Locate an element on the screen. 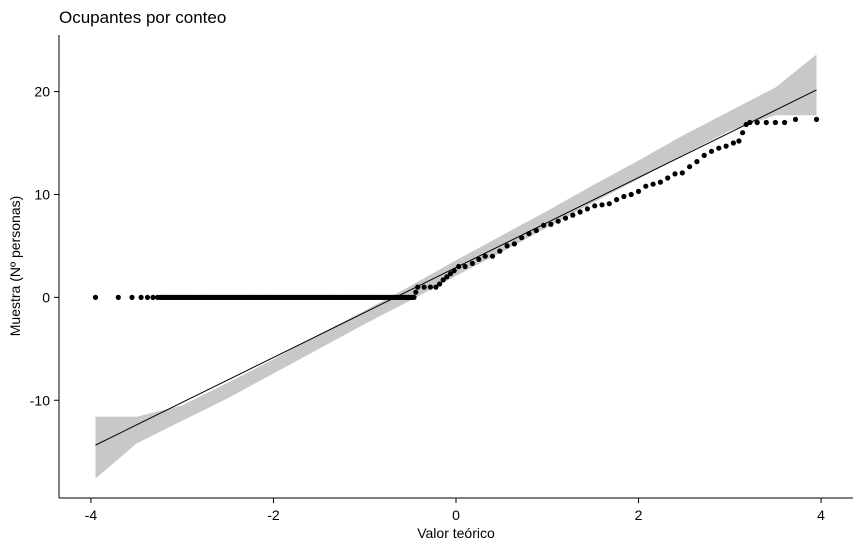 Image resolution: width=862 pixels, height=549 pixels. y-tick-label: 20 is located at coordinates (42, 92).